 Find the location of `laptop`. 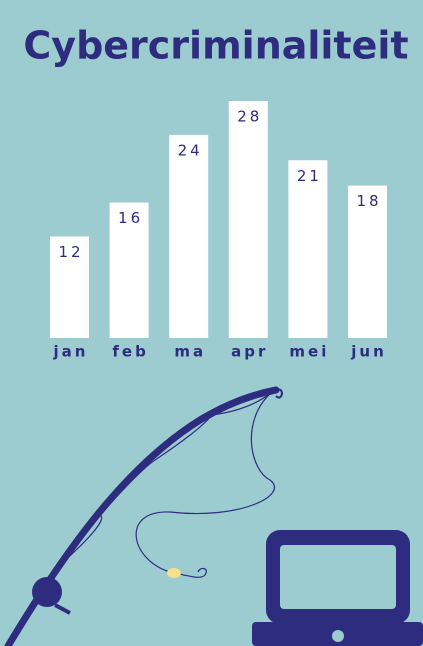

laptop is located at coordinates (337, 588).